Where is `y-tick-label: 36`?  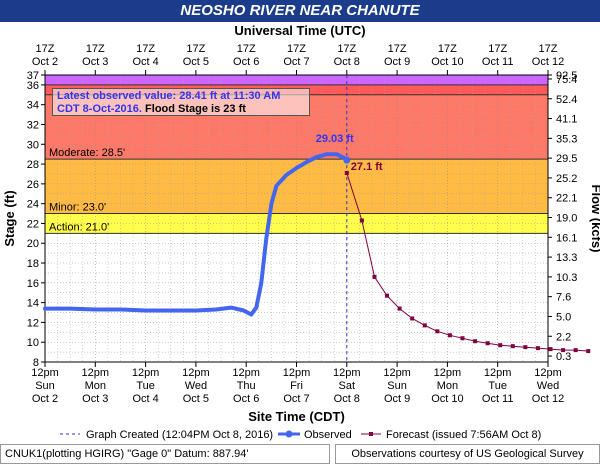 y-tick-label: 36 is located at coordinates (33, 86).